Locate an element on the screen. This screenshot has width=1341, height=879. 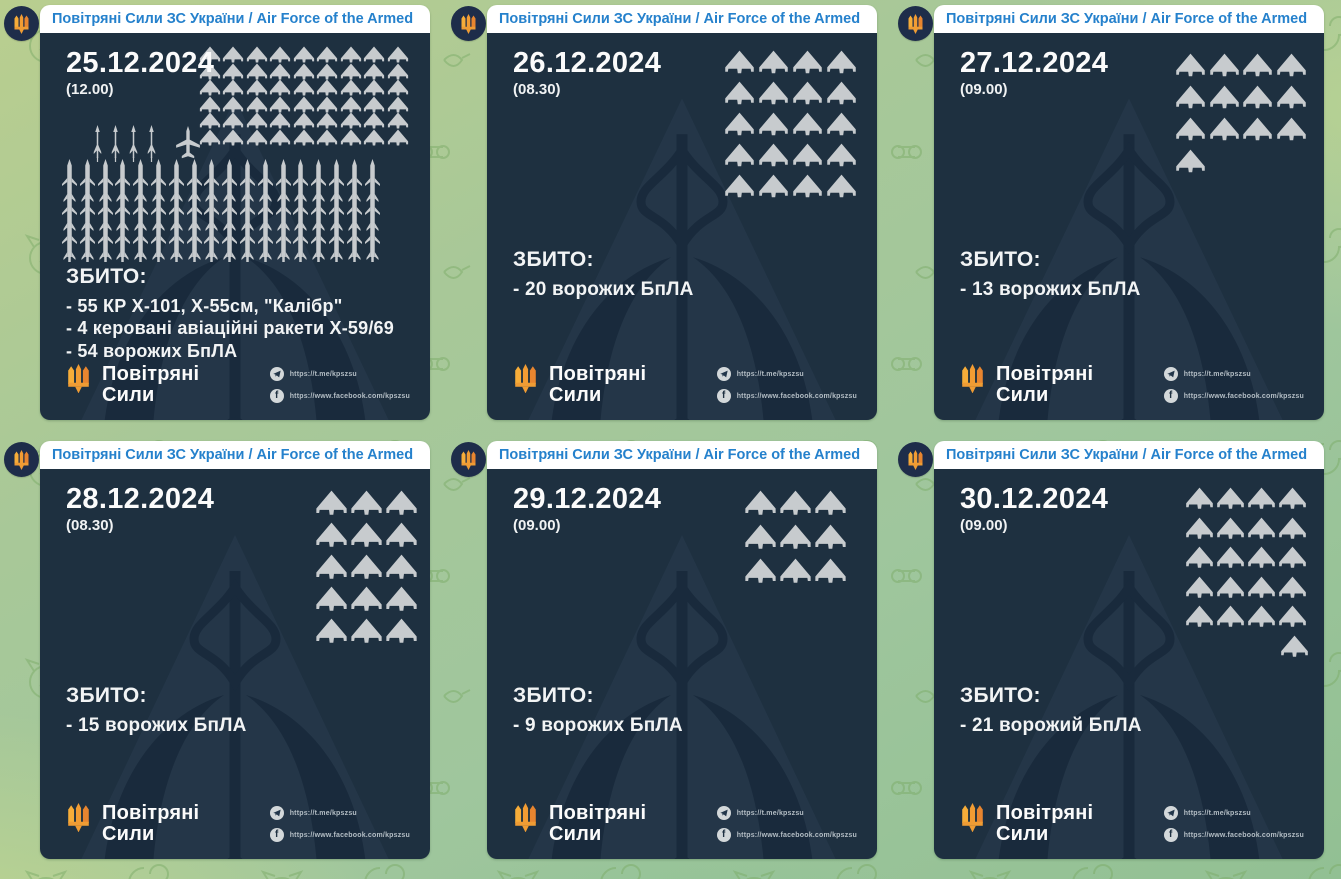
date-text: 29.12.2024 is located at coordinates (587, 499).